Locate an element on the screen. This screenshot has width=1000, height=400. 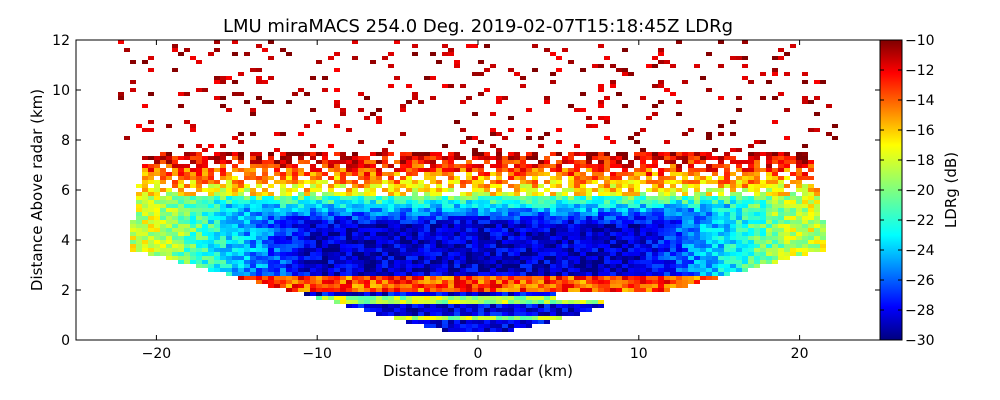
y-tick-label: 10 is located at coordinates (61, 91).